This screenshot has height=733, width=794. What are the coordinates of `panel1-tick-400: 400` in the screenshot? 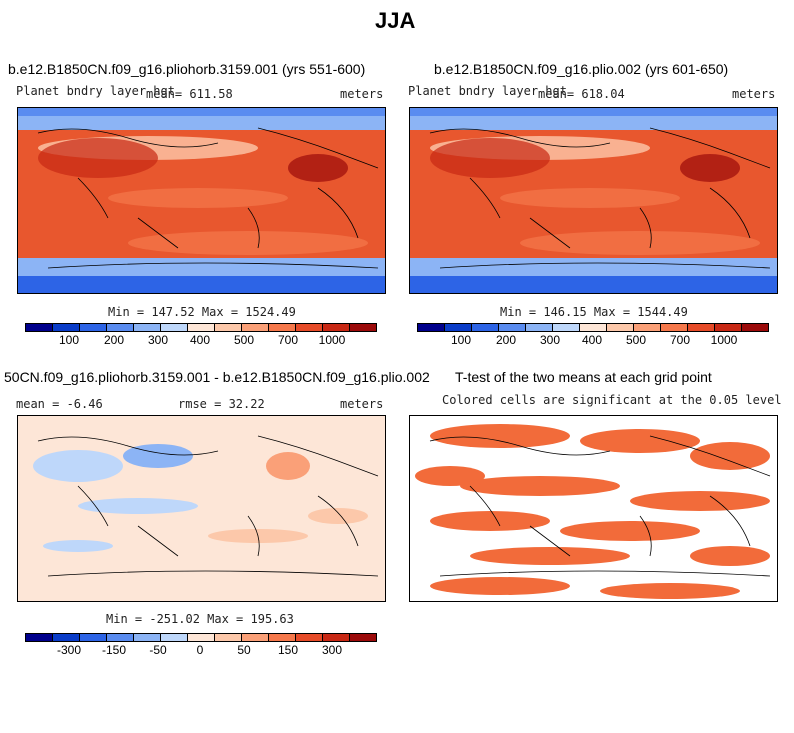 It's located at (200, 340).